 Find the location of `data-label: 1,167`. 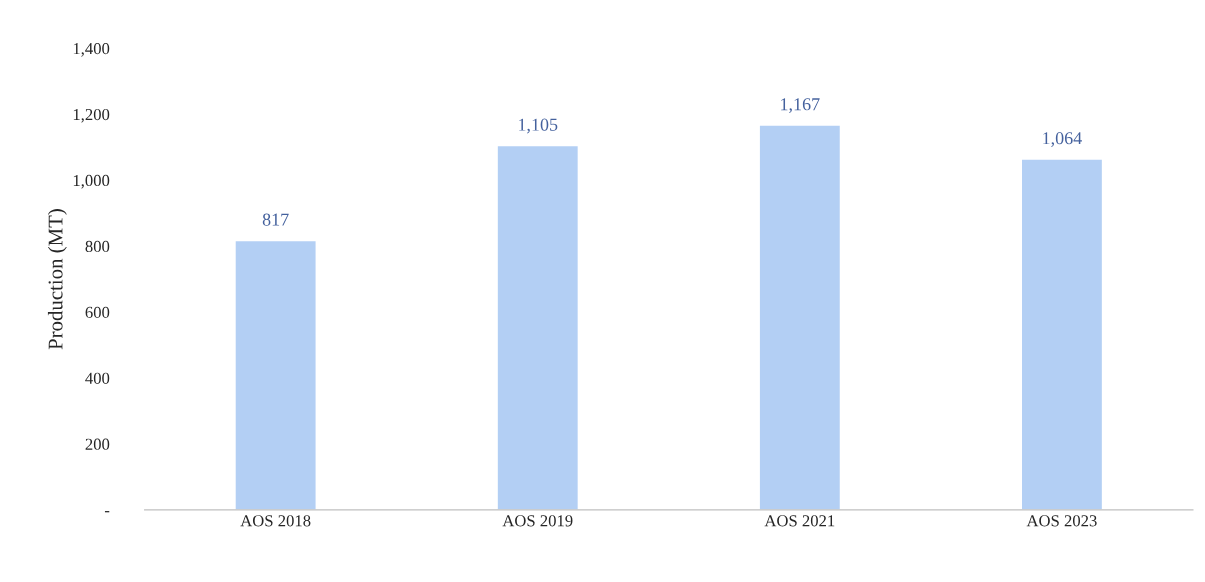

data-label: 1,167 is located at coordinates (800, 105).